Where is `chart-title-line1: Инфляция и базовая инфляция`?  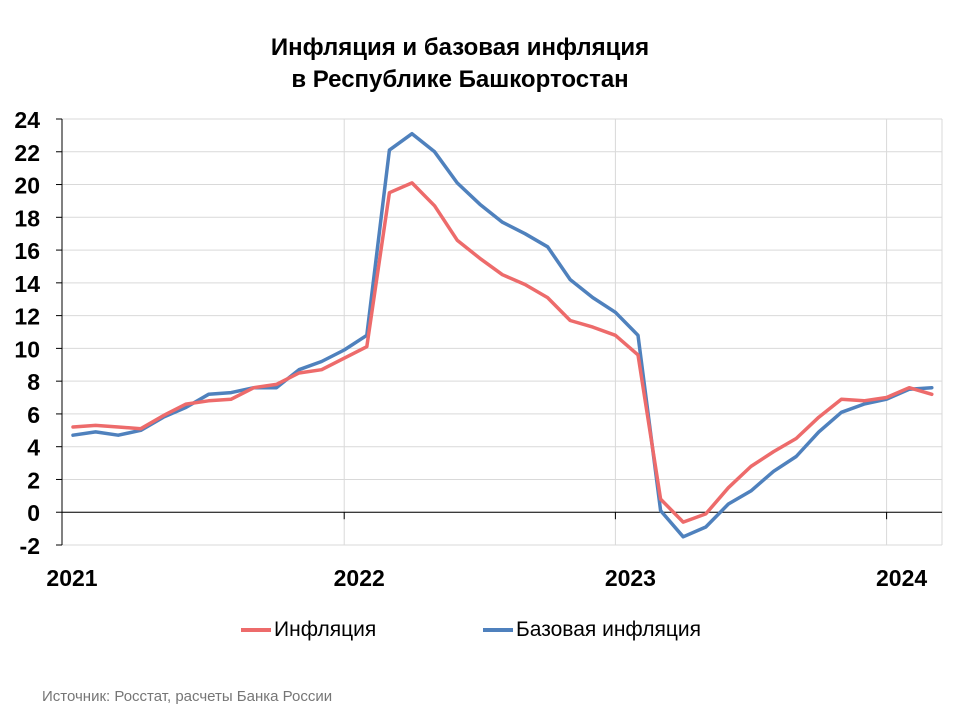 chart-title-line1: Инфляция и базовая инфляция is located at coordinates (460, 47).